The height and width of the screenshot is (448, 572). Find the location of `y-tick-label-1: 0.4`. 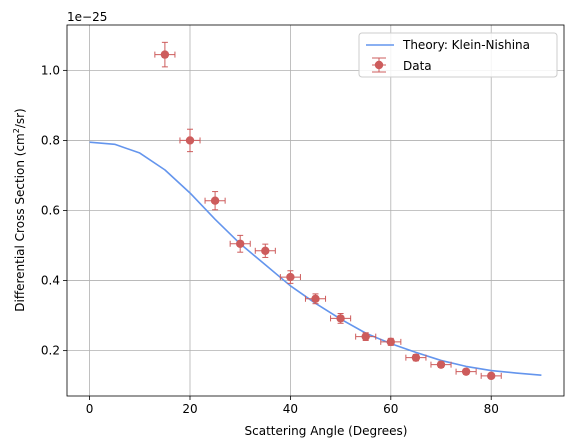

y-tick-label-1: 0.4 is located at coordinates (50, 281).